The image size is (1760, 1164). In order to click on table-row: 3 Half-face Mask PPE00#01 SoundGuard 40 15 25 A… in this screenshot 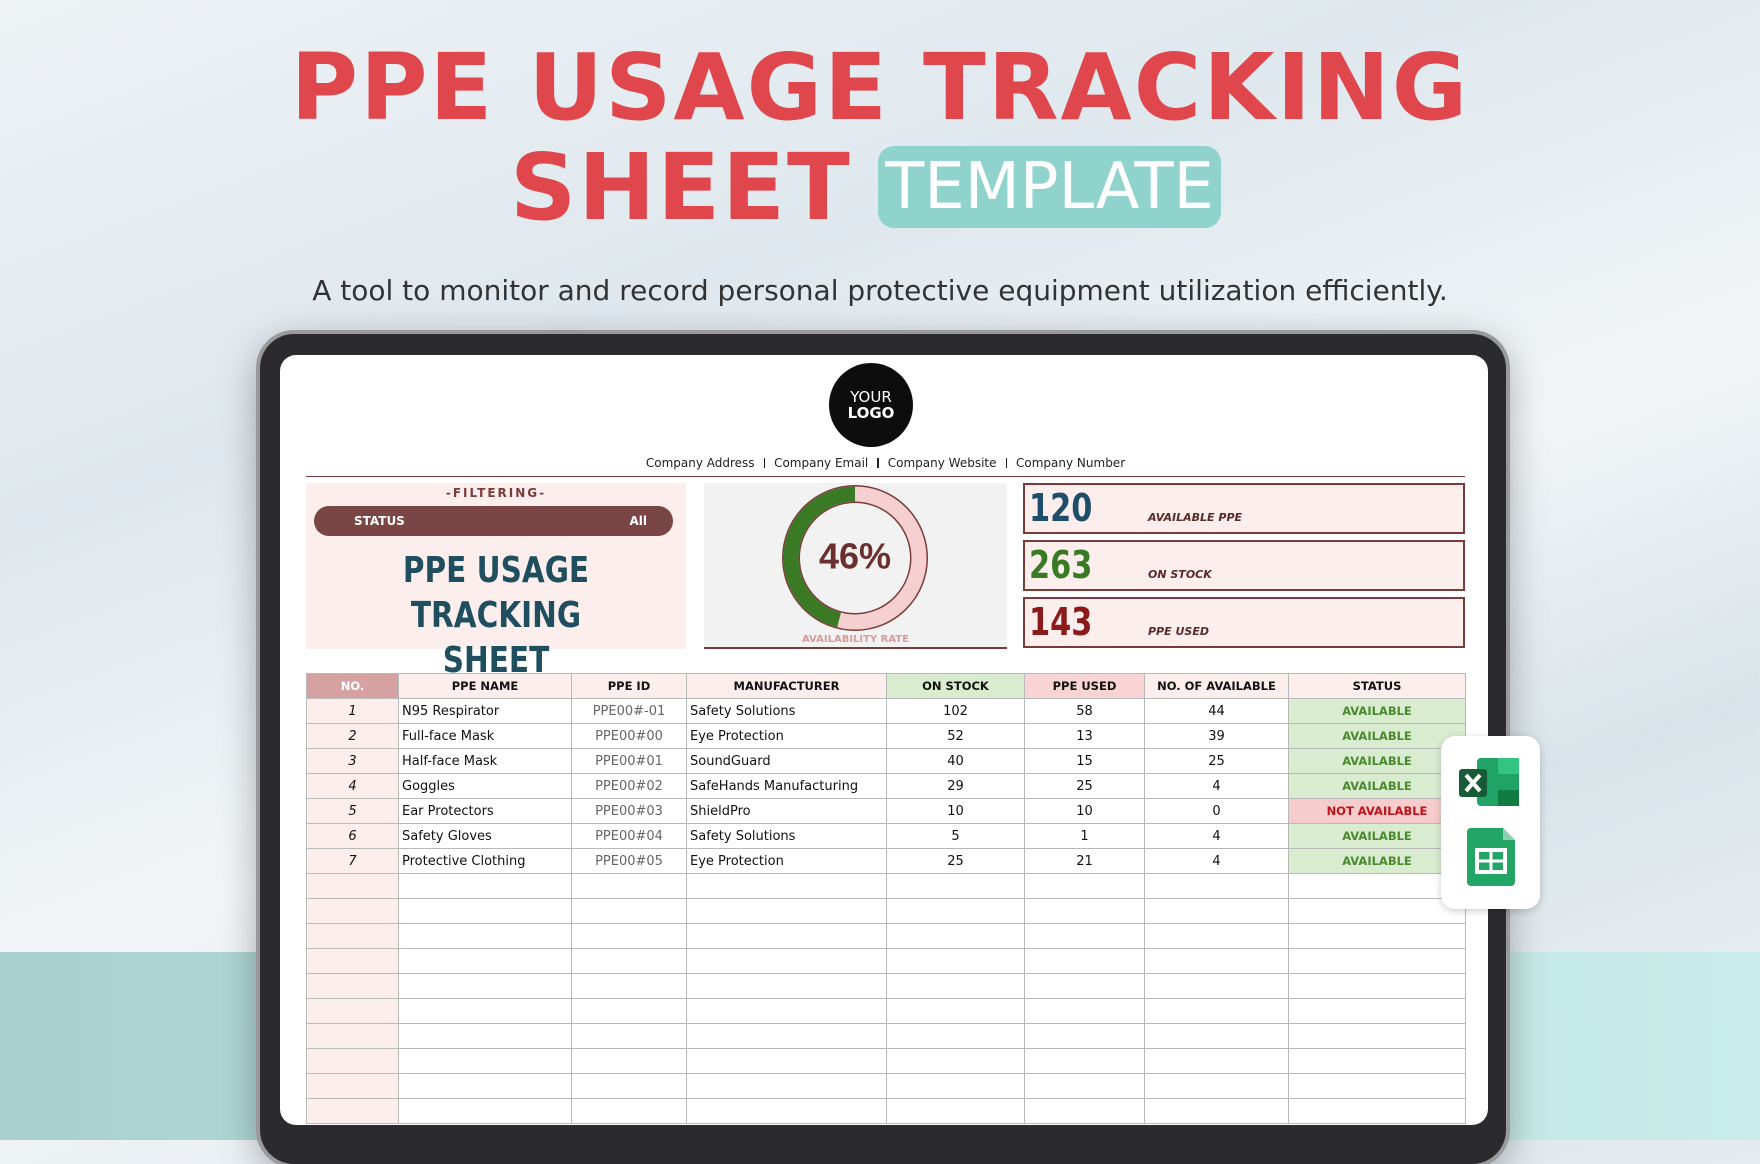, I will do `click(886, 761)`.